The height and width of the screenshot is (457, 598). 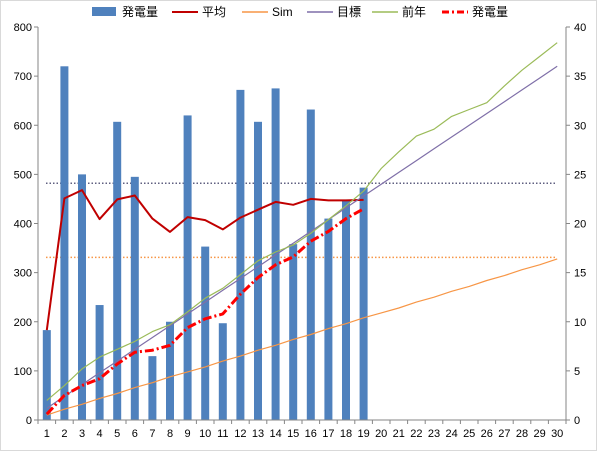 What do you see at coordinates (100, 434) in the screenshot?
I see `x-tick-label: 4` at bounding box center [100, 434].